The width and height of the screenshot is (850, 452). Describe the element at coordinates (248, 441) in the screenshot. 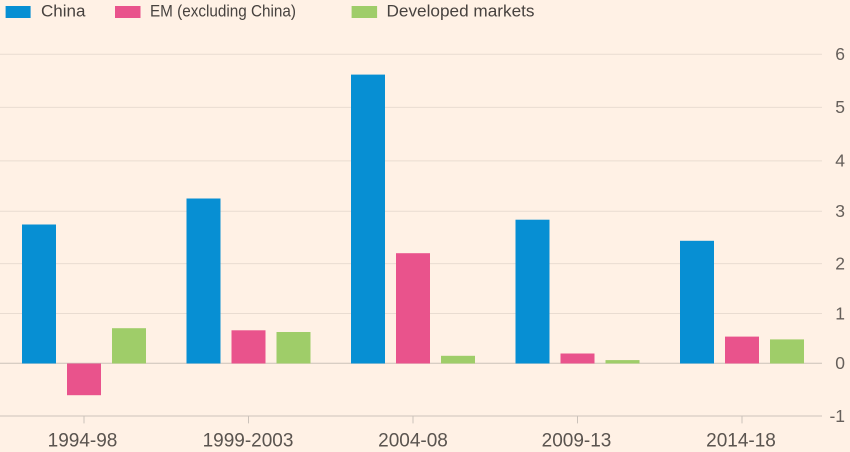

I see `svg-text: 1999-2003` at that location.